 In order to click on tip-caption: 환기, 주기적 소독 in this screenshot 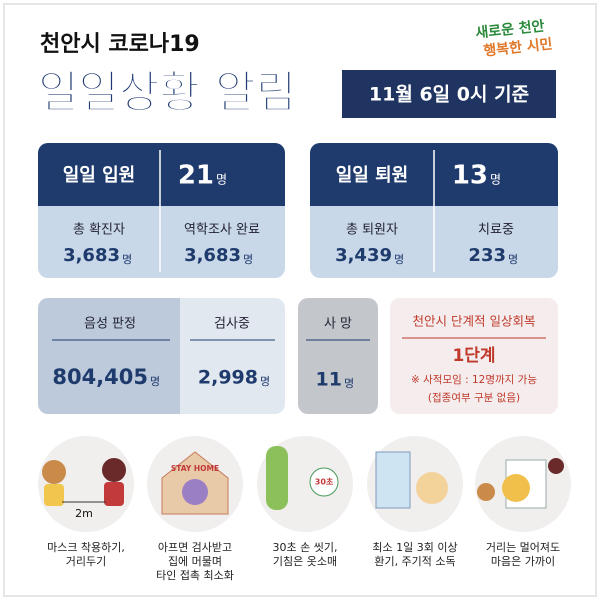, I will do `click(414, 561)`.